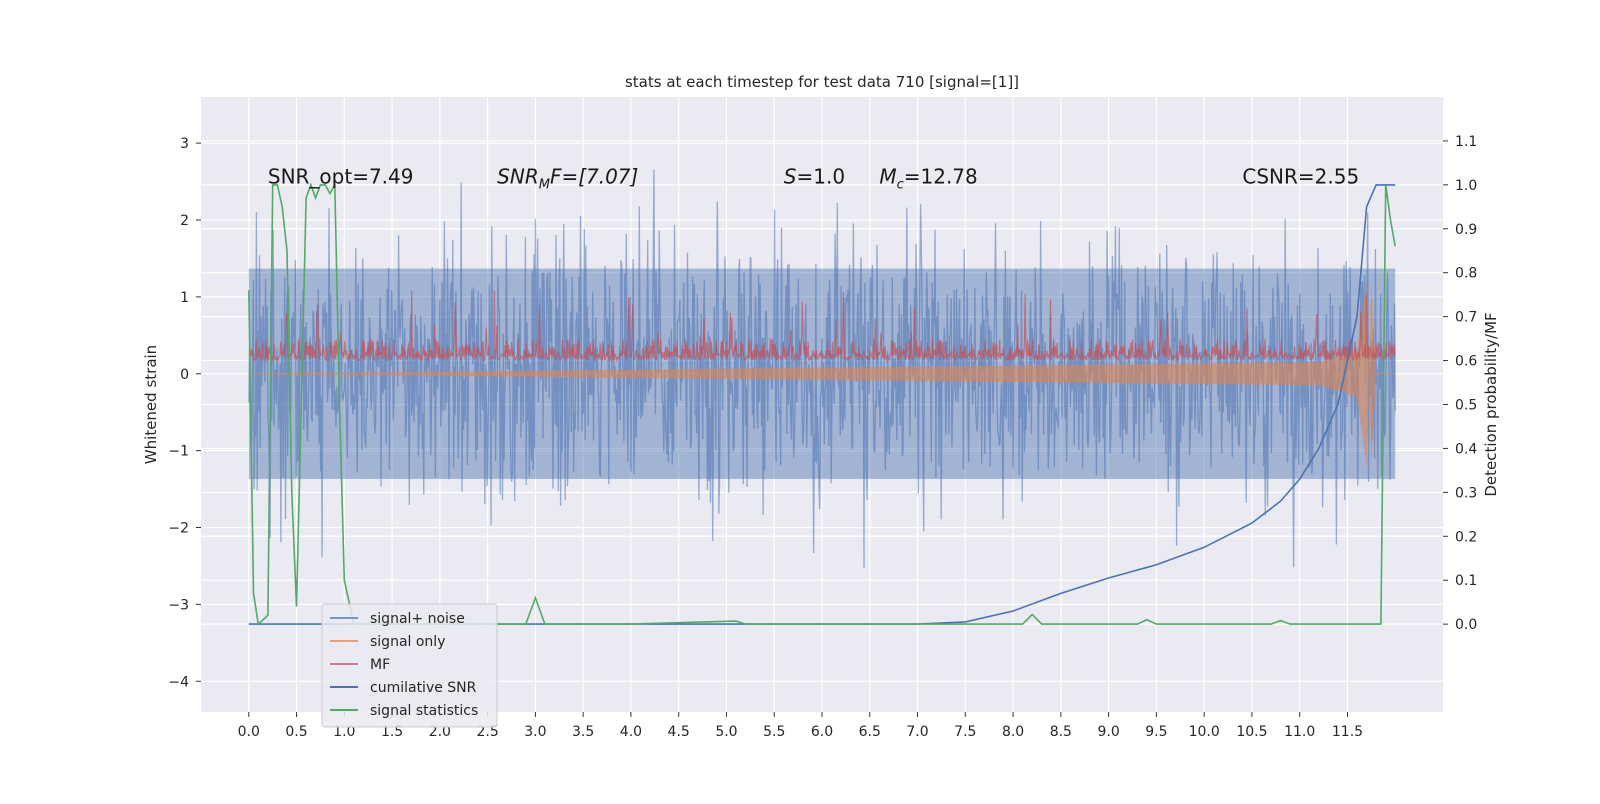  Describe the element at coordinates (1300, 177) in the screenshot. I see `annotation-csnr: CSNR=2.55` at that location.